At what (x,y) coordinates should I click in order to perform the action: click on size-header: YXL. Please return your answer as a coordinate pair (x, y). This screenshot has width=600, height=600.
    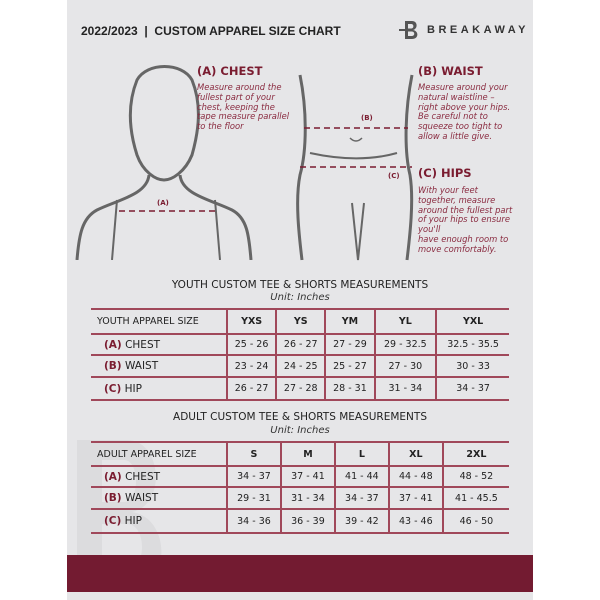
    Looking at the image, I should click on (472, 321).